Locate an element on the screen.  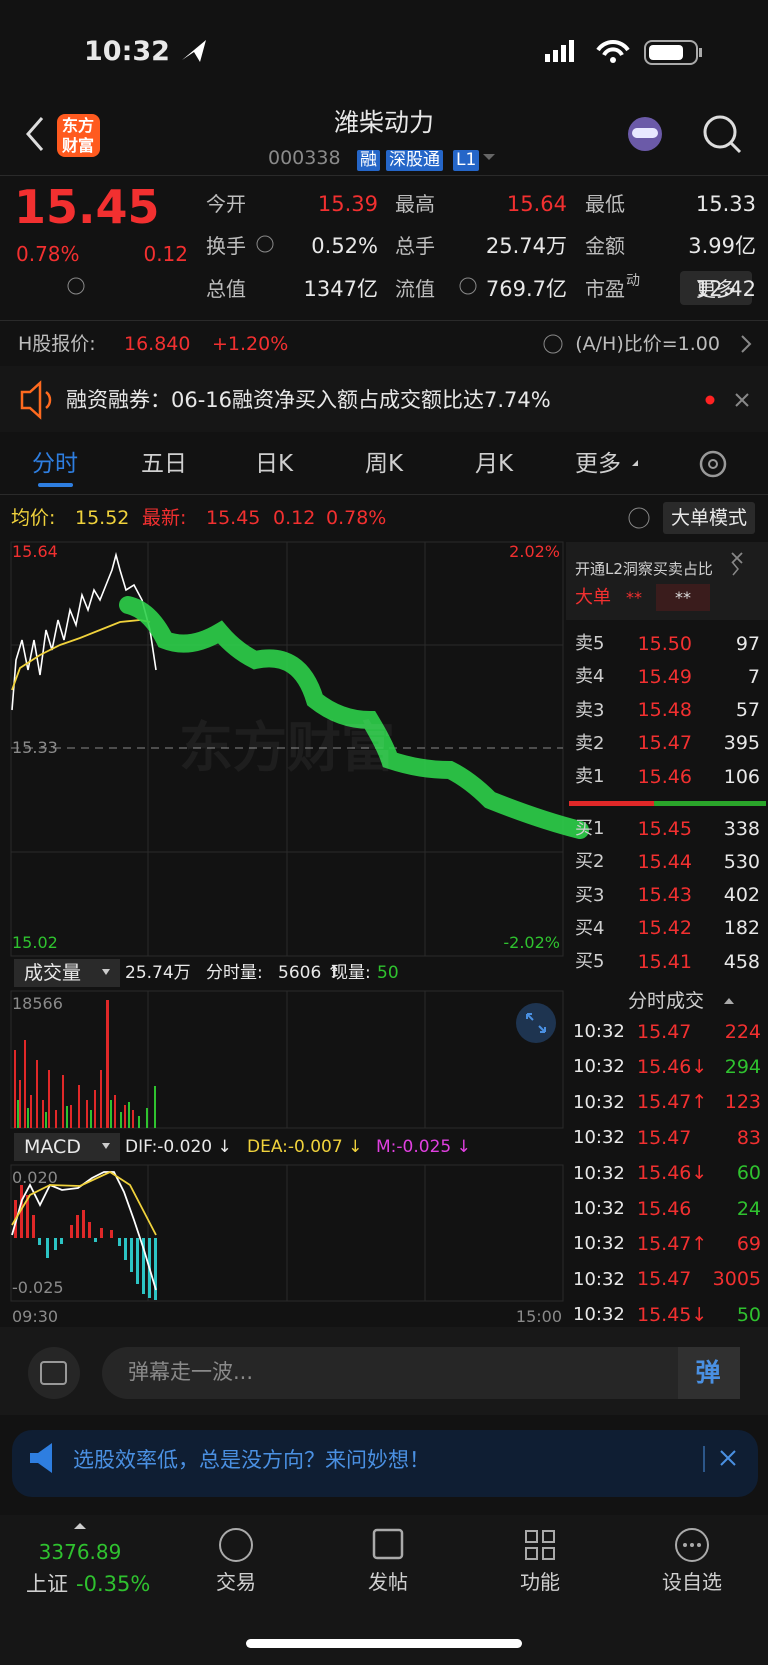
book-volume: 338 is located at coordinates (741, 828).